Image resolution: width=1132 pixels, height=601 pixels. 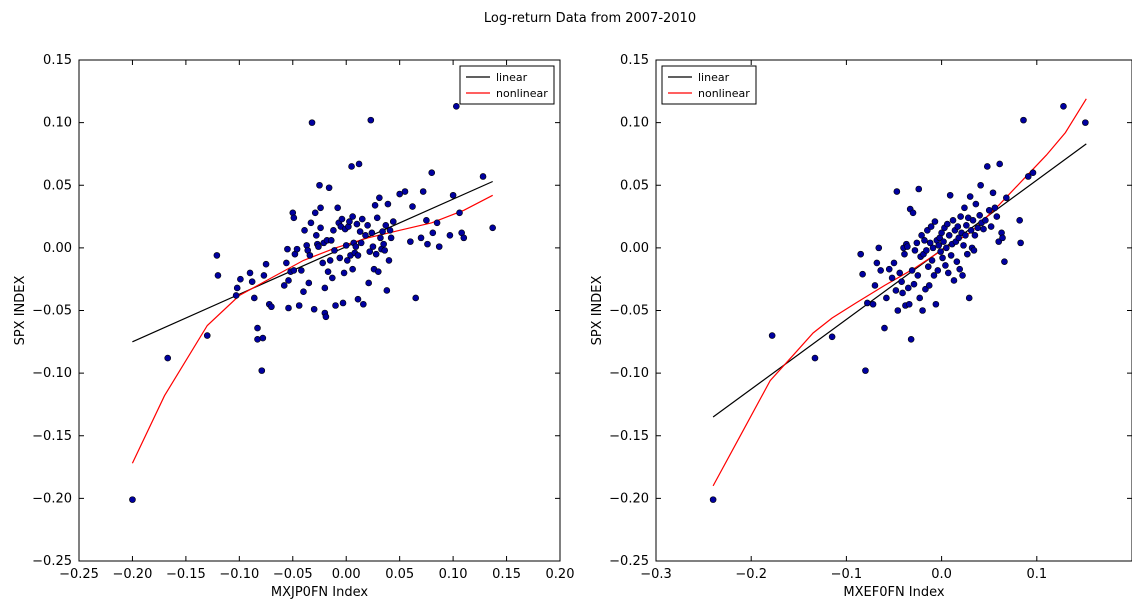 I want to click on y-tick-label: −0.10, so click(x=52, y=373).